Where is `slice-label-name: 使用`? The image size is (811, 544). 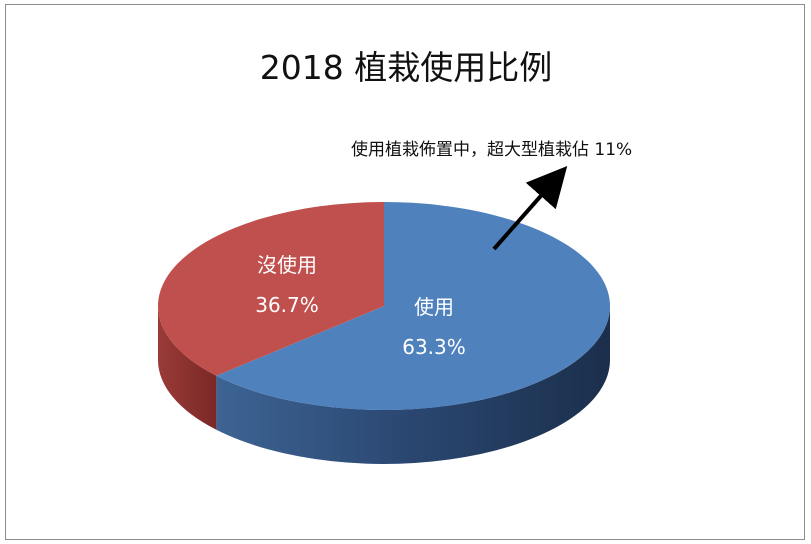 slice-label-name: 使用 is located at coordinates (434, 307).